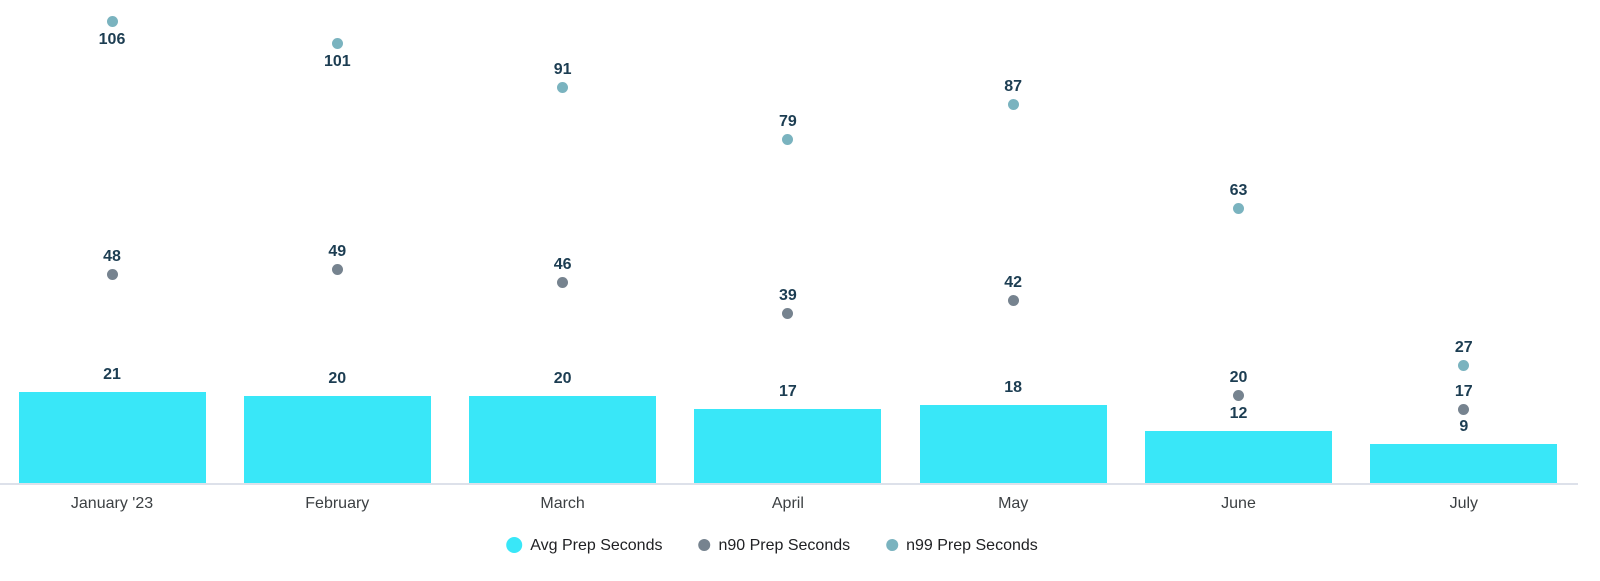  I want to click on value-label: 42, so click(1013, 282).